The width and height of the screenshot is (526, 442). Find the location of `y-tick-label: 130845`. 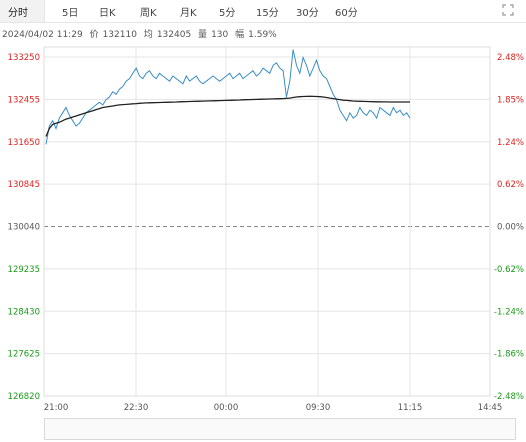

y-tick-label: 130845 is located at coordinates (24, 185).